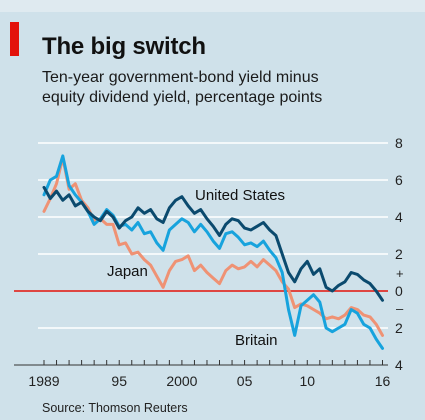 This screenshot has width=425, height=420. I want to click on series-label-united-states: United States, so click(240, 195).